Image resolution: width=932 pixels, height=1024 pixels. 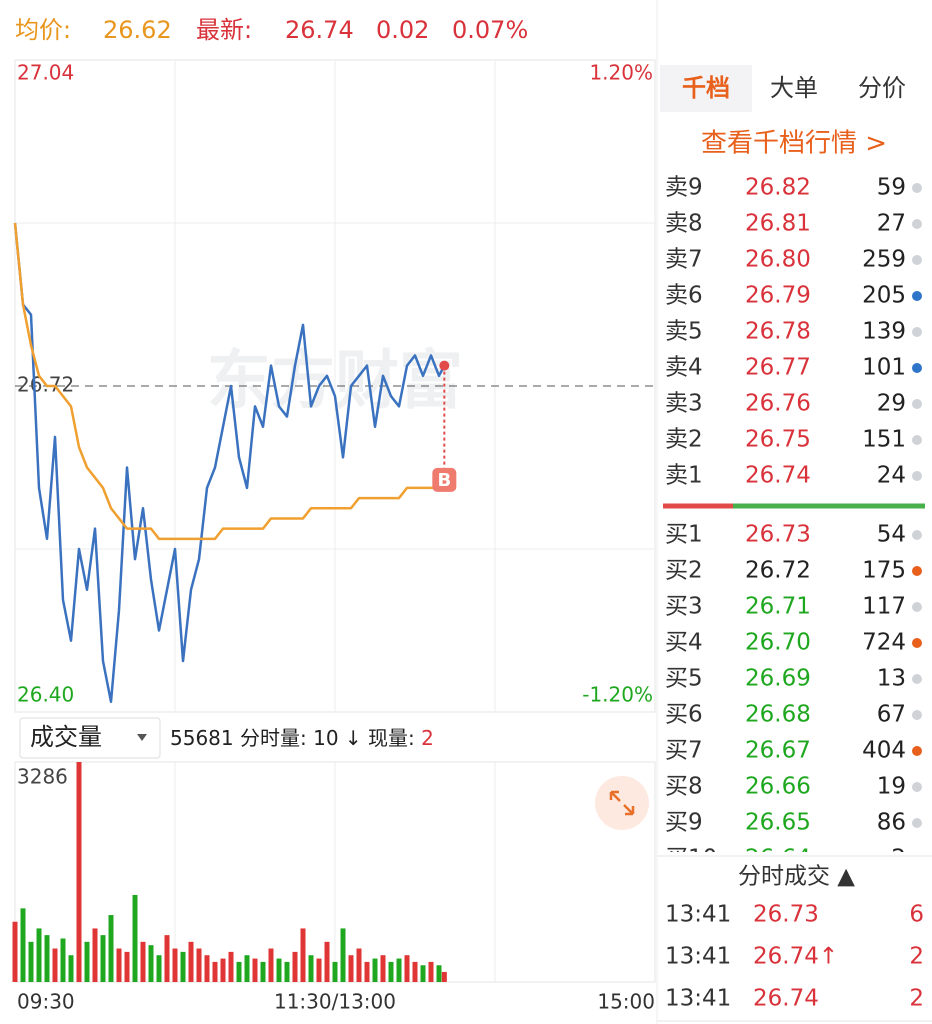 I want to click on avg-value: 26.62, so click(x=137, y=30).